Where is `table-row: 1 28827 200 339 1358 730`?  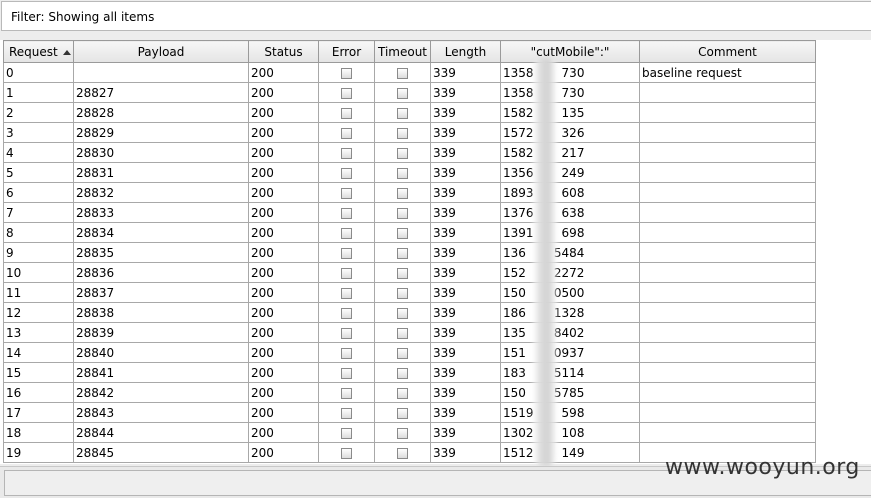 table-row: 1 28827 200 339 1358 730 is located at coordinates (409, 92).